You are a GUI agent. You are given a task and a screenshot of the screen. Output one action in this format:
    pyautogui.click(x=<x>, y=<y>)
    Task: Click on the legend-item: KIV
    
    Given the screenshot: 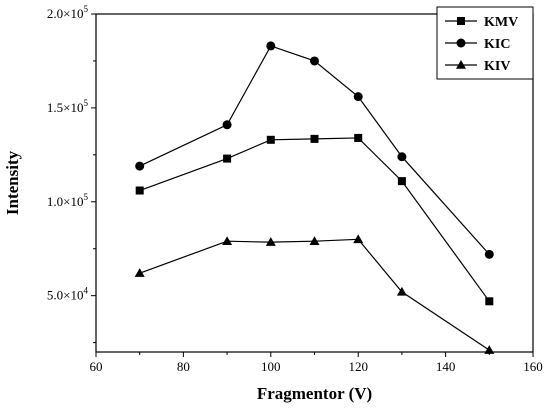 What is the action you would take?
    pyautogui.click(x=477, y=66)
    